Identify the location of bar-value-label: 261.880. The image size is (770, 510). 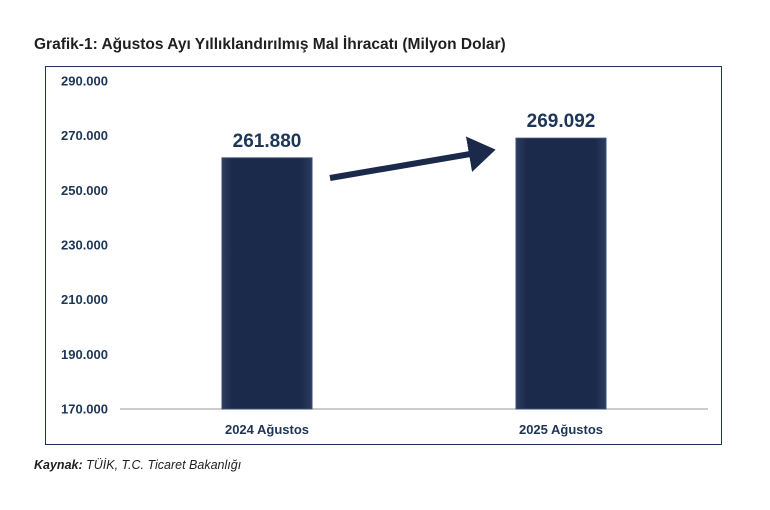
(267, 141).